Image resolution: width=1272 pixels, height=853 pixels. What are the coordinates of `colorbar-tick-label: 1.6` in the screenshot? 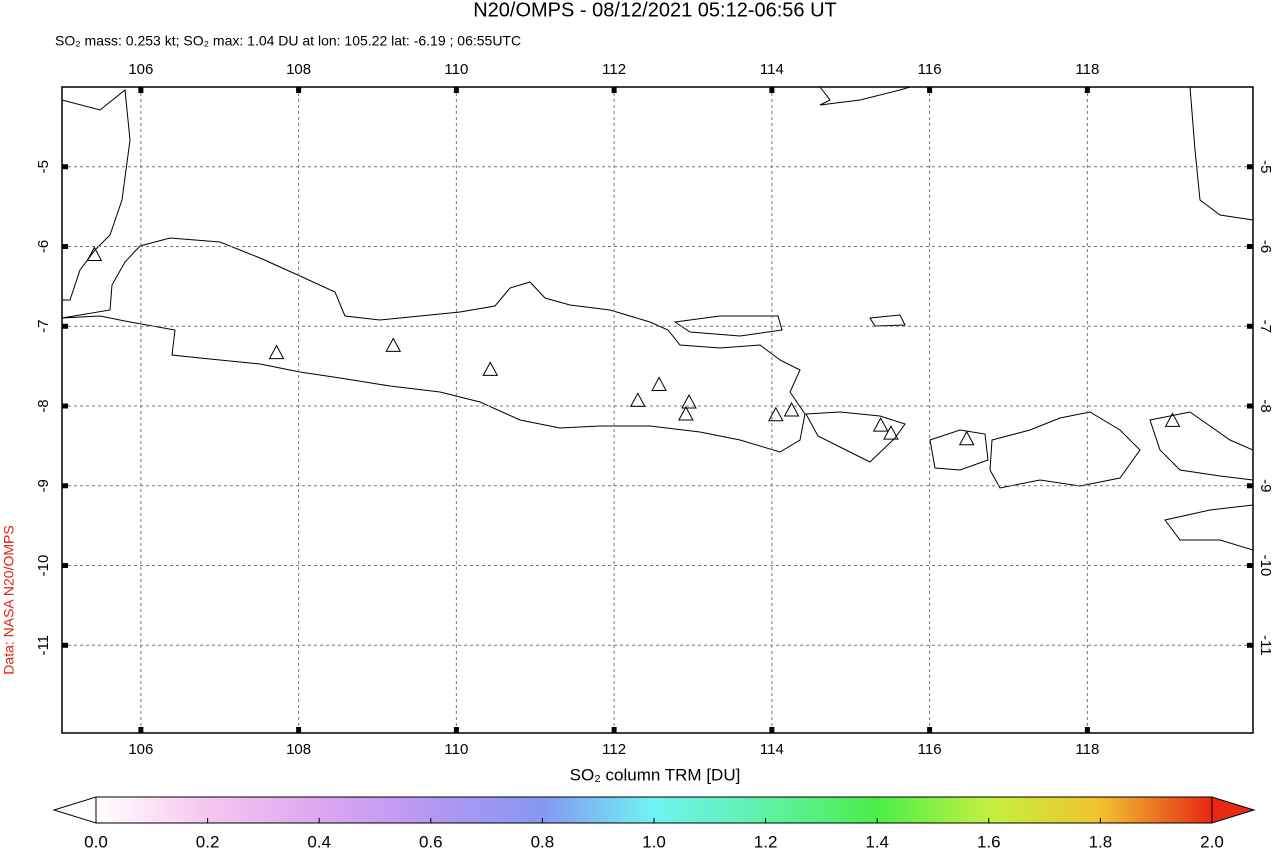 It's located at (989, 841).